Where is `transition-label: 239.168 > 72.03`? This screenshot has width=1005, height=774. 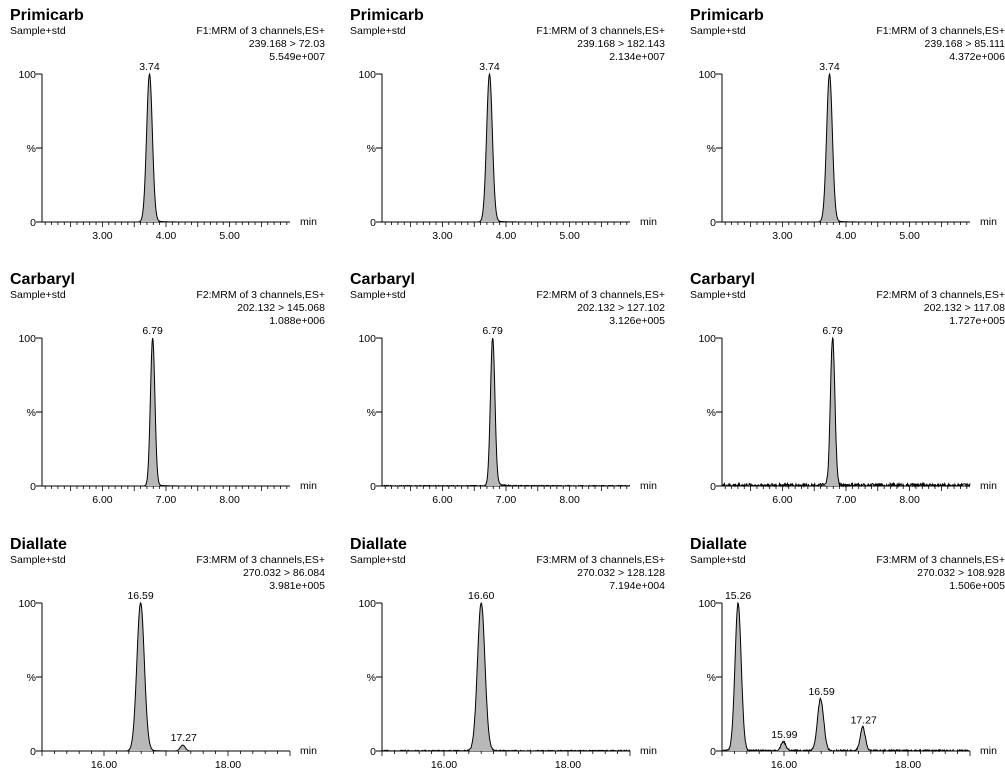 transition-label: 239.168 > 72.03 is located at coordinates (287, 44).